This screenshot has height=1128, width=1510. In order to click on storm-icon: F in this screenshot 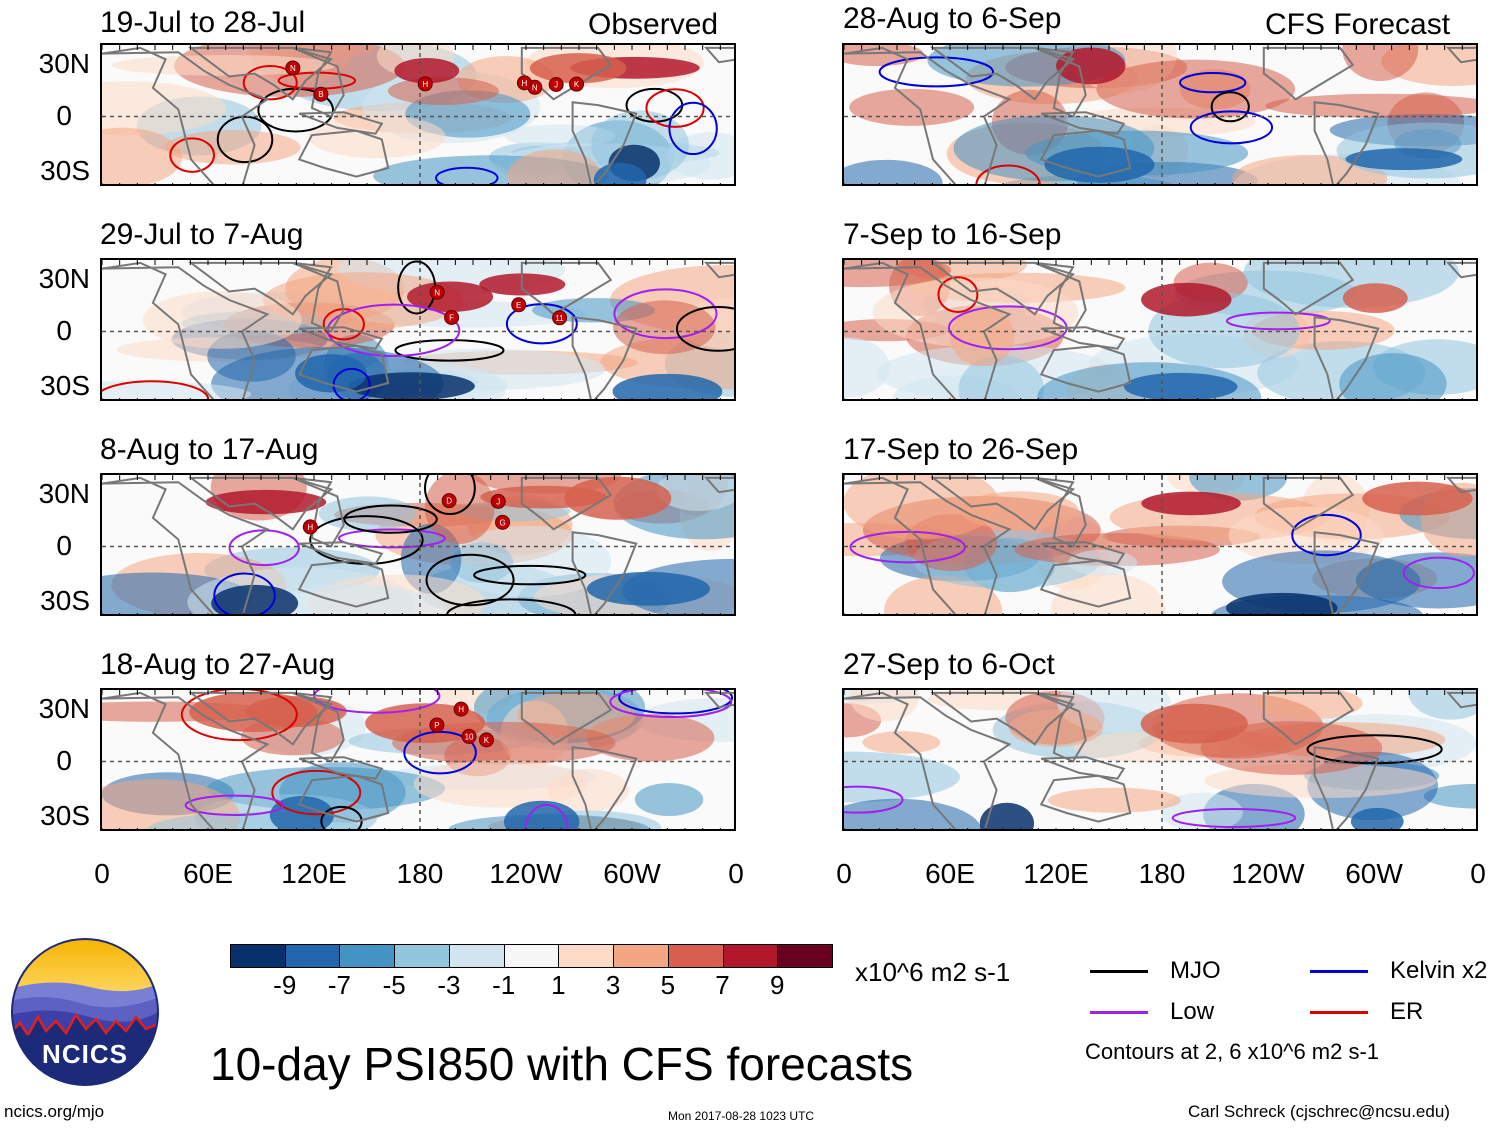, I will do `click(452, 317)`.